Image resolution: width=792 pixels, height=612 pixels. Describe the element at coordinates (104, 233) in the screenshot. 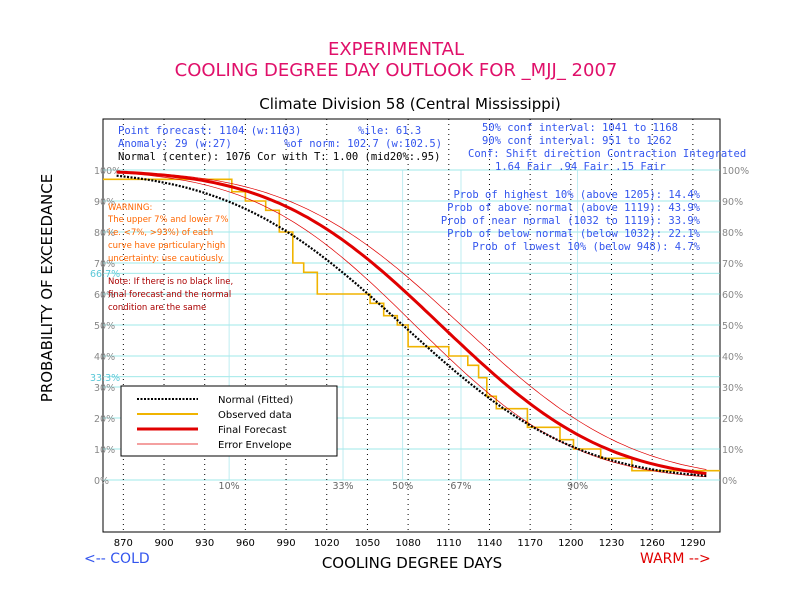

I see `y-tick-left: 80%` at that location.